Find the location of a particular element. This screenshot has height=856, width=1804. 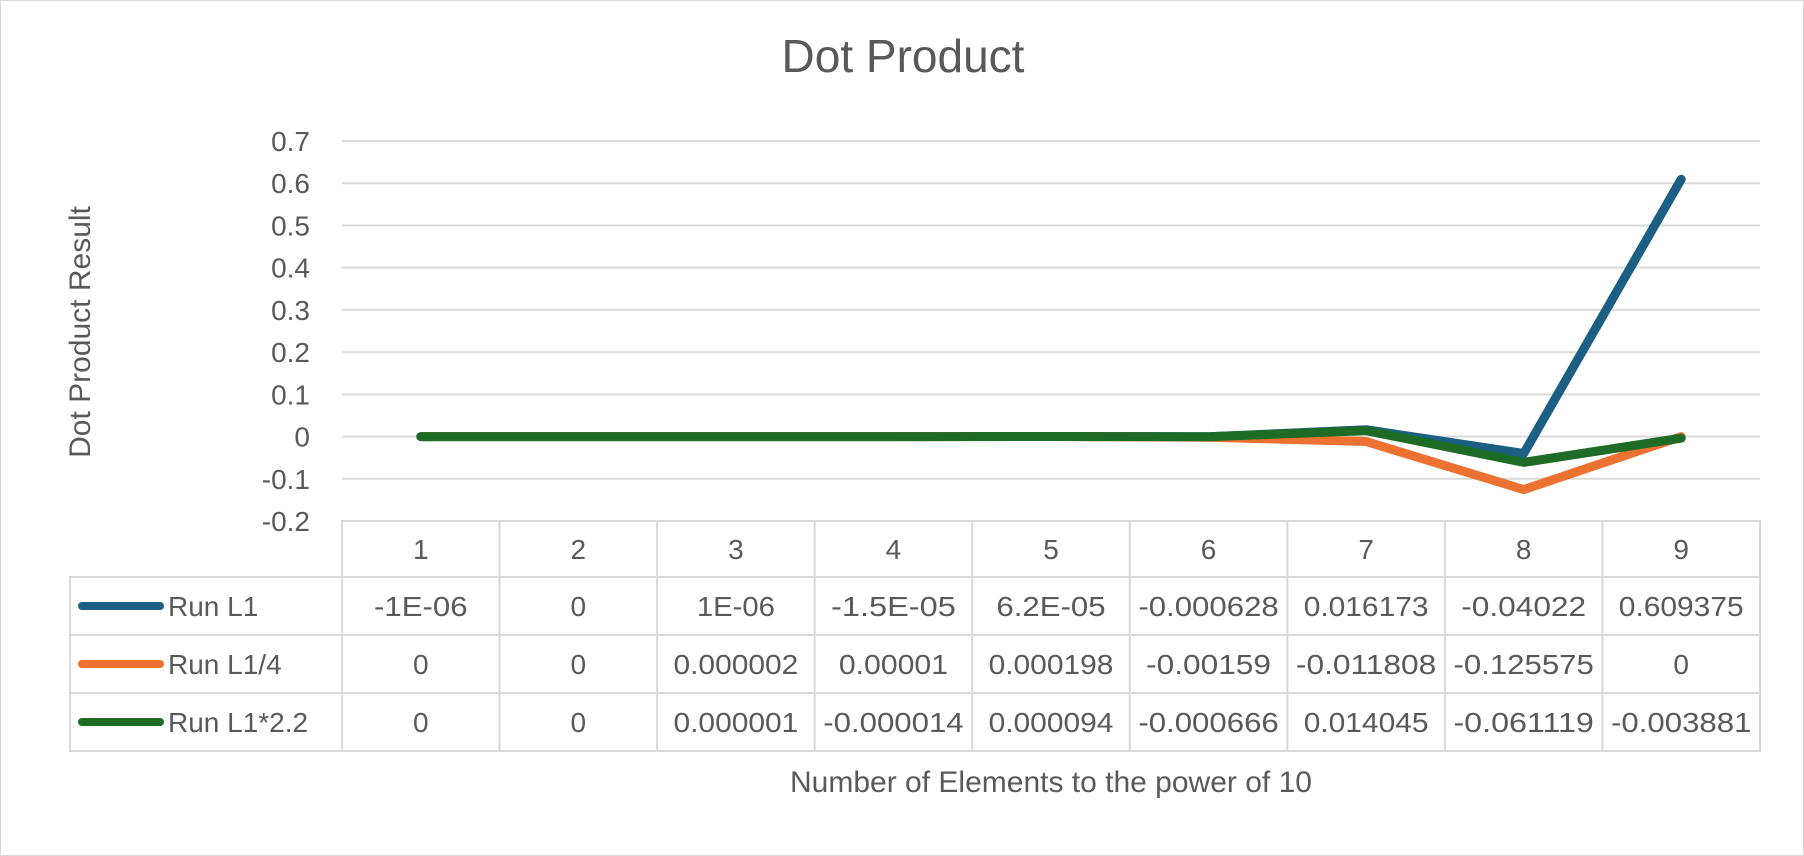

data-label: -1.5E-05 is located at coordinates (893, 606).